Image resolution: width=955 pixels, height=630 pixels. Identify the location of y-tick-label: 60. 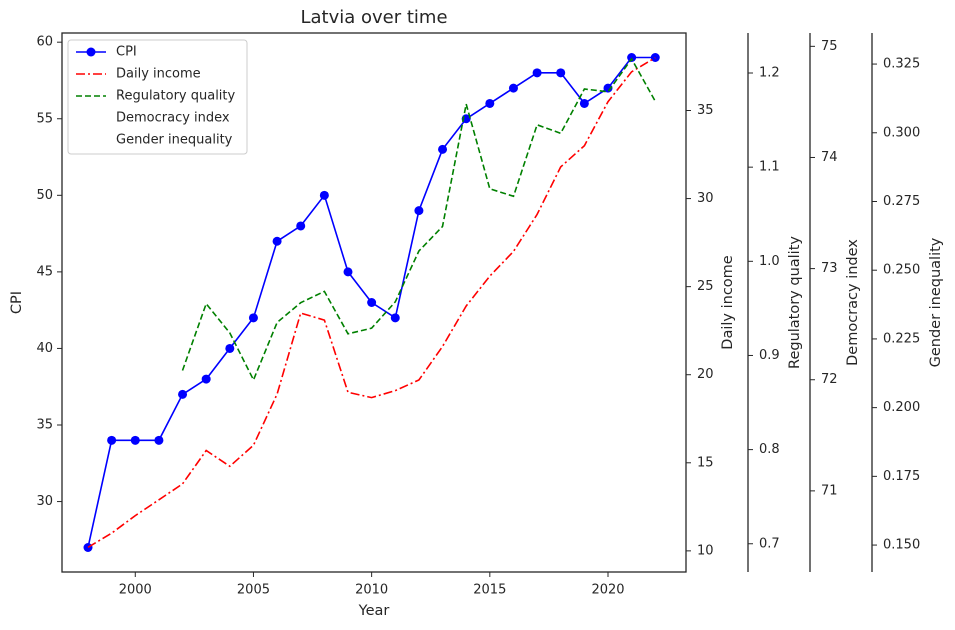
(44, 42).